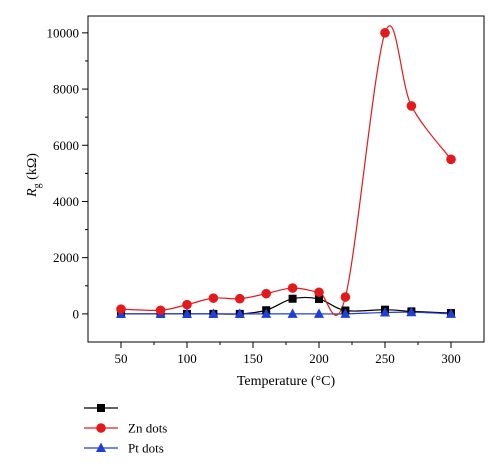 The height and width of the screenshot is (475, 500). I want to click on legend-item-3: Pt dots, so click(124, 448).